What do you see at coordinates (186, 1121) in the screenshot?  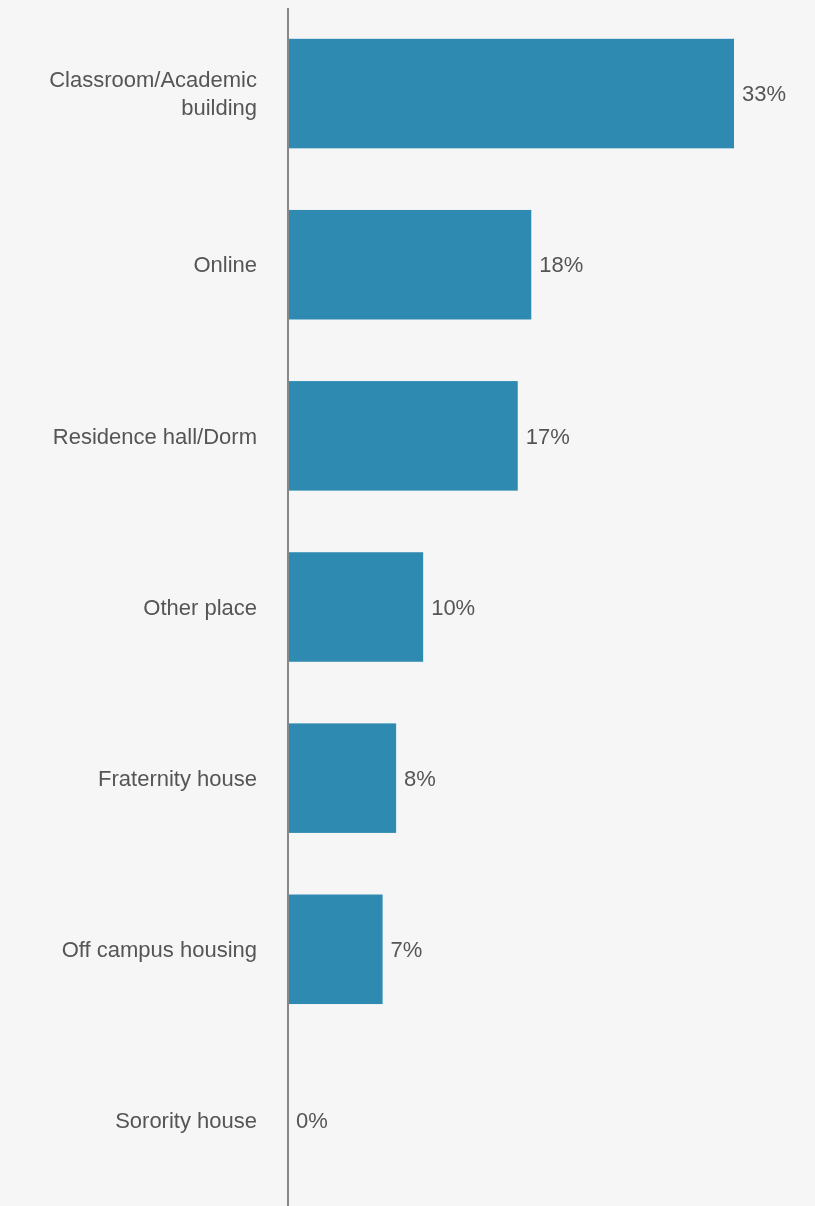 I see `y-tick-label: Sorority house` at bounding box center [186, 1121].